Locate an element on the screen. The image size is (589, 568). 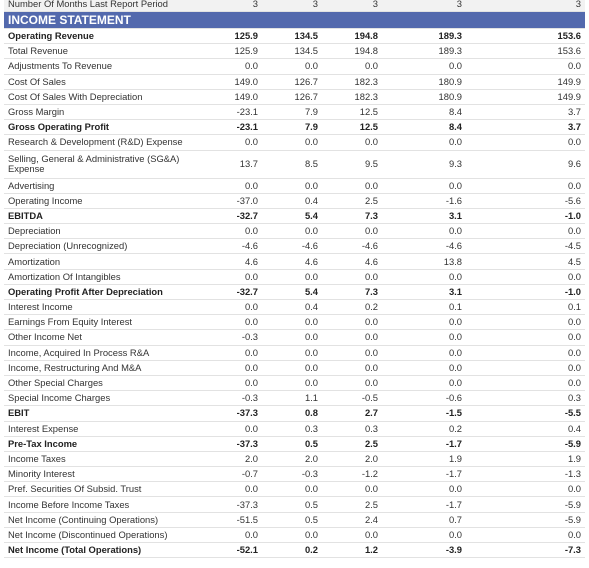
cell-value: 149.0 is located at coordinates (234, 82).